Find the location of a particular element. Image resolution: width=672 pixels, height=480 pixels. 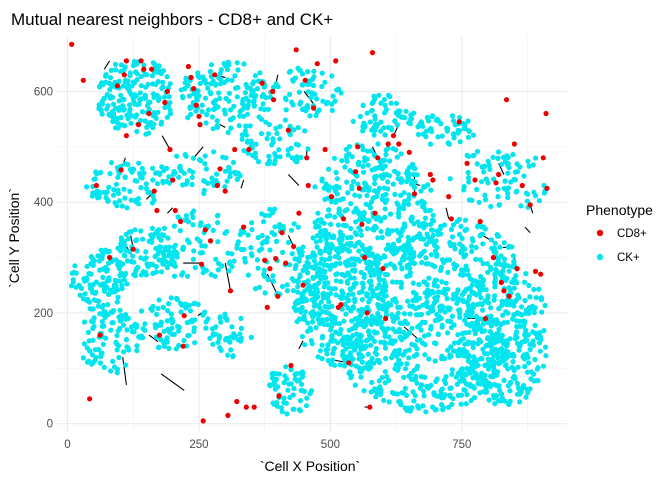

pair-line is located at coordinates (107, 65).